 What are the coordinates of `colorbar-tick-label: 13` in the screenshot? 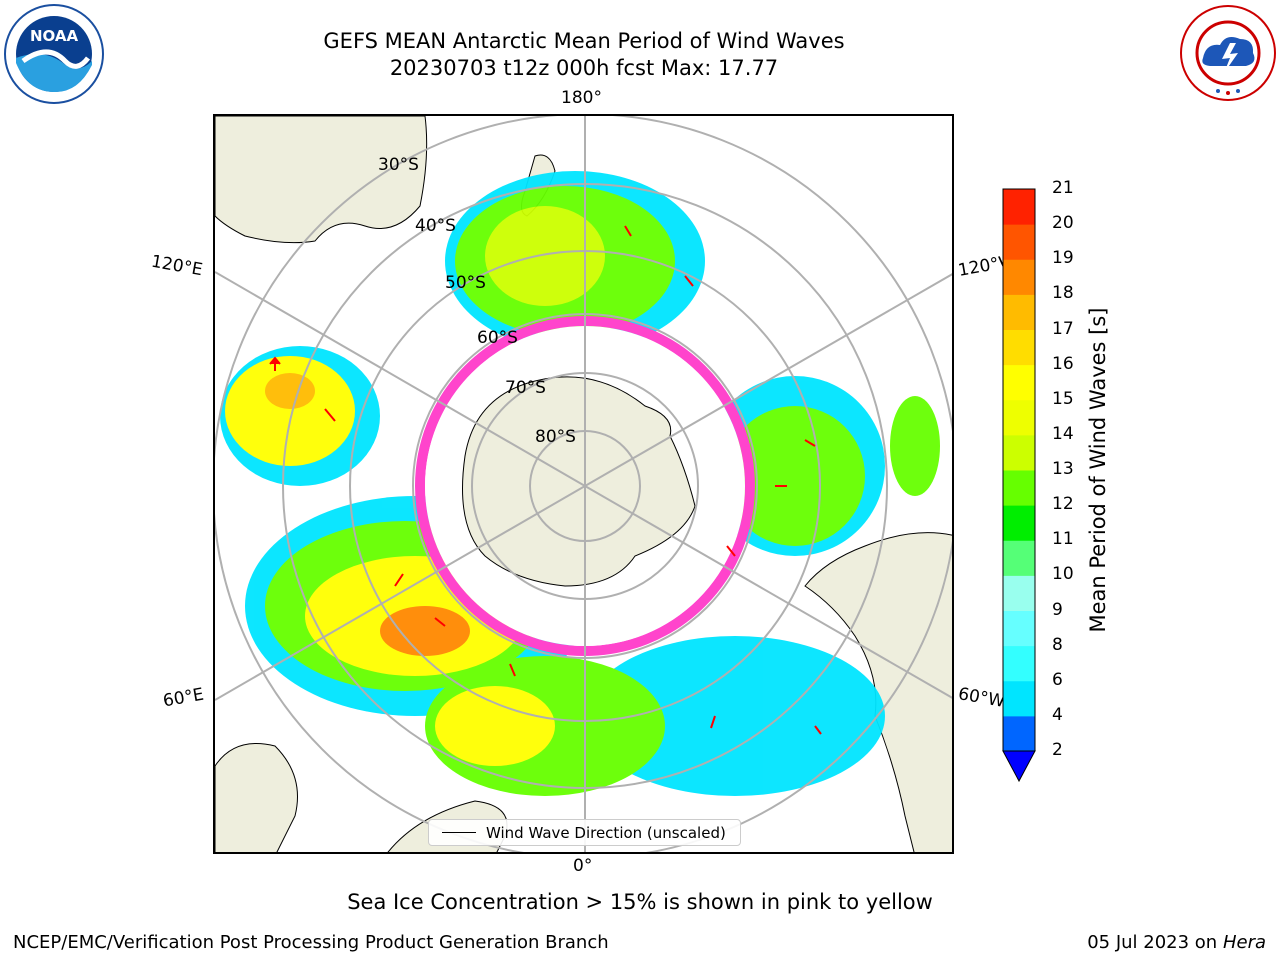 It's located at (1063, 469).